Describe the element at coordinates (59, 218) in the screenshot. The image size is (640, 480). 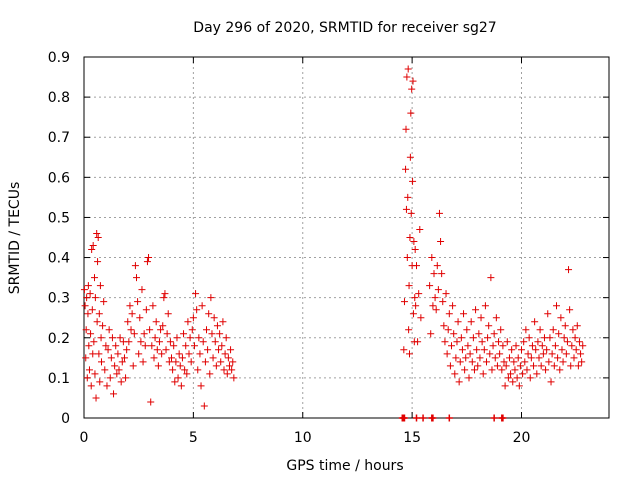
I see `y-tick-label: 0.5` at that location.